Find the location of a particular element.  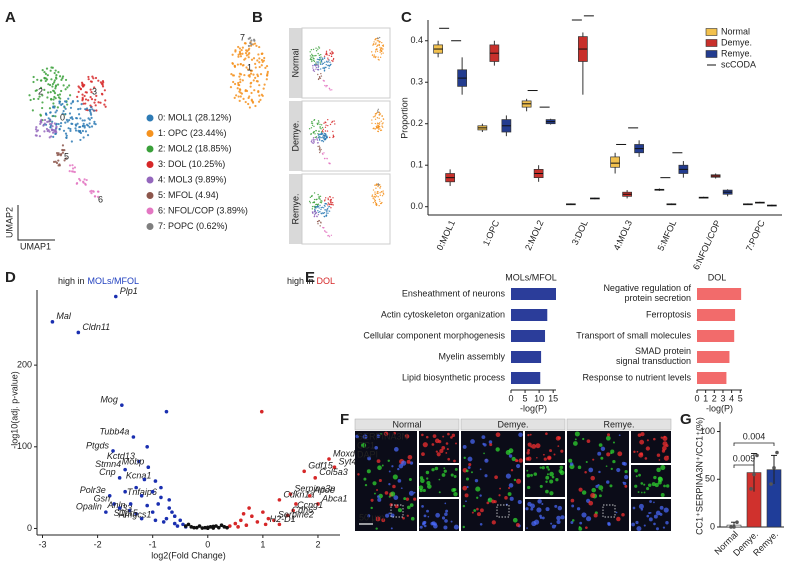

gene-label: Cdkn1a is located at coordinates (298, 494).